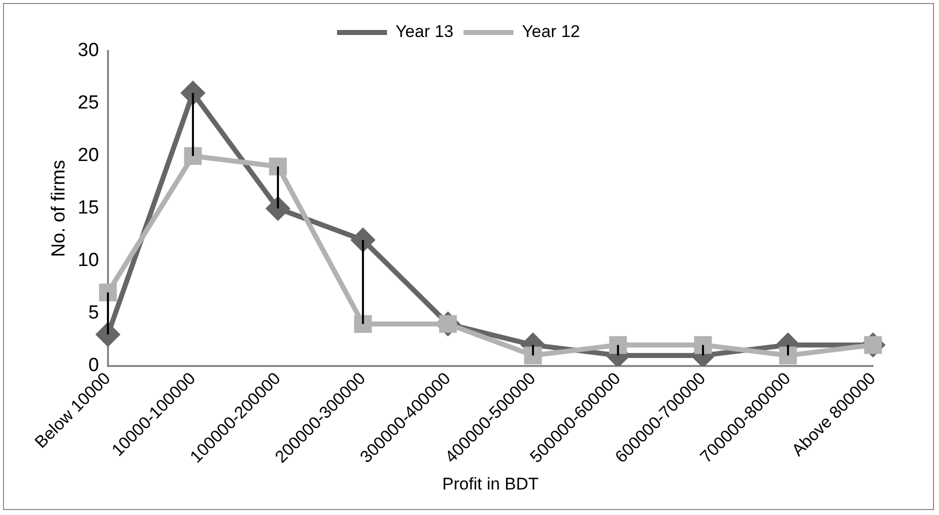  I want to click on y-tick-label: 30, so click(88, 51).